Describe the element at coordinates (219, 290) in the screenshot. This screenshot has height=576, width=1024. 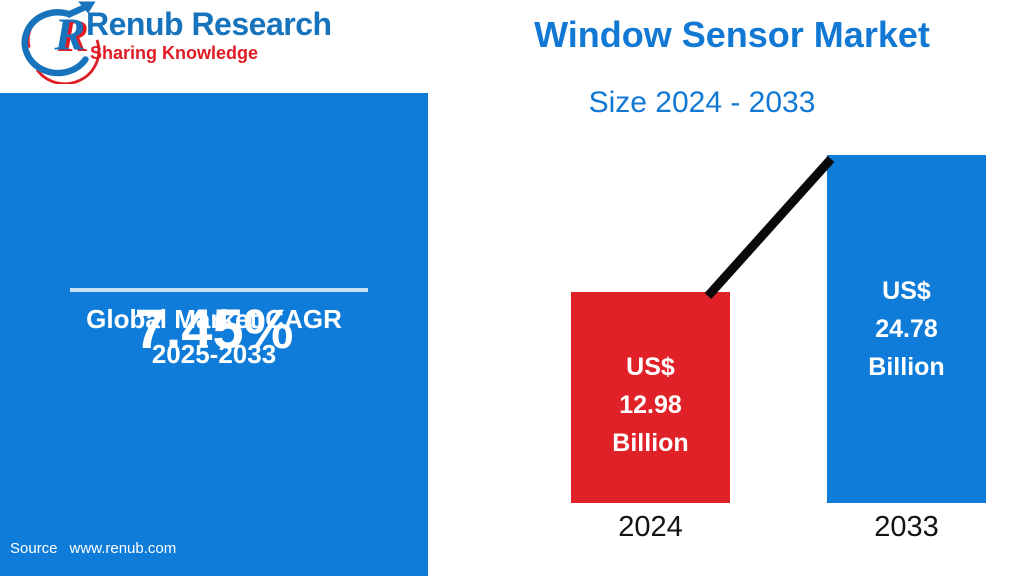
I see `divider-line` at that location.